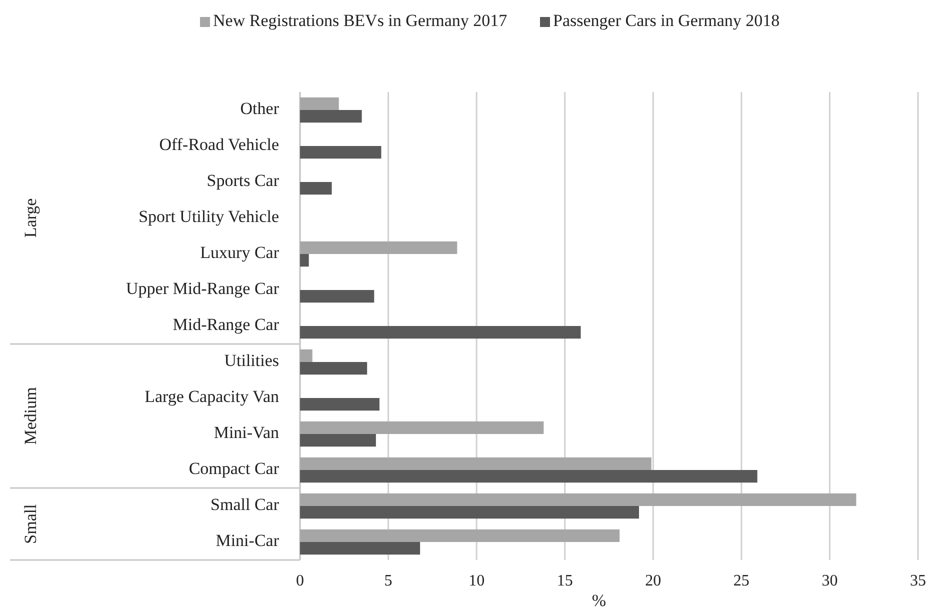 The width and height of the screenshot is (931, 614). What do you see at coordinates (247, 432) in the screenshot?
I see `y-tick-label: Mini-Van` at bounding box center [247, 432].